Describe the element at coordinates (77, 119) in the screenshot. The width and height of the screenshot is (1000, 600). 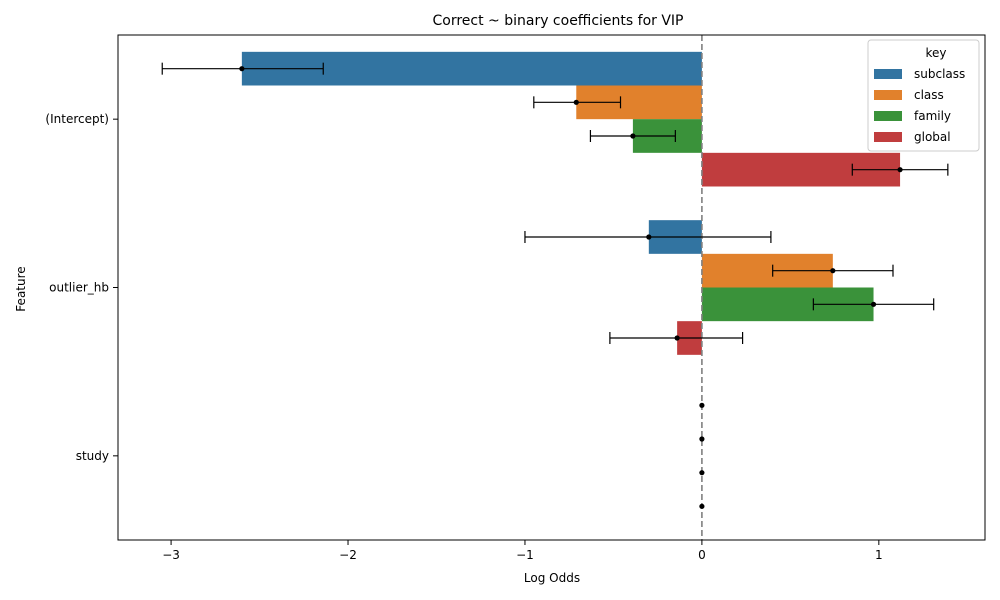
I see `y-tick-label-0: (Intercept)` at that location.